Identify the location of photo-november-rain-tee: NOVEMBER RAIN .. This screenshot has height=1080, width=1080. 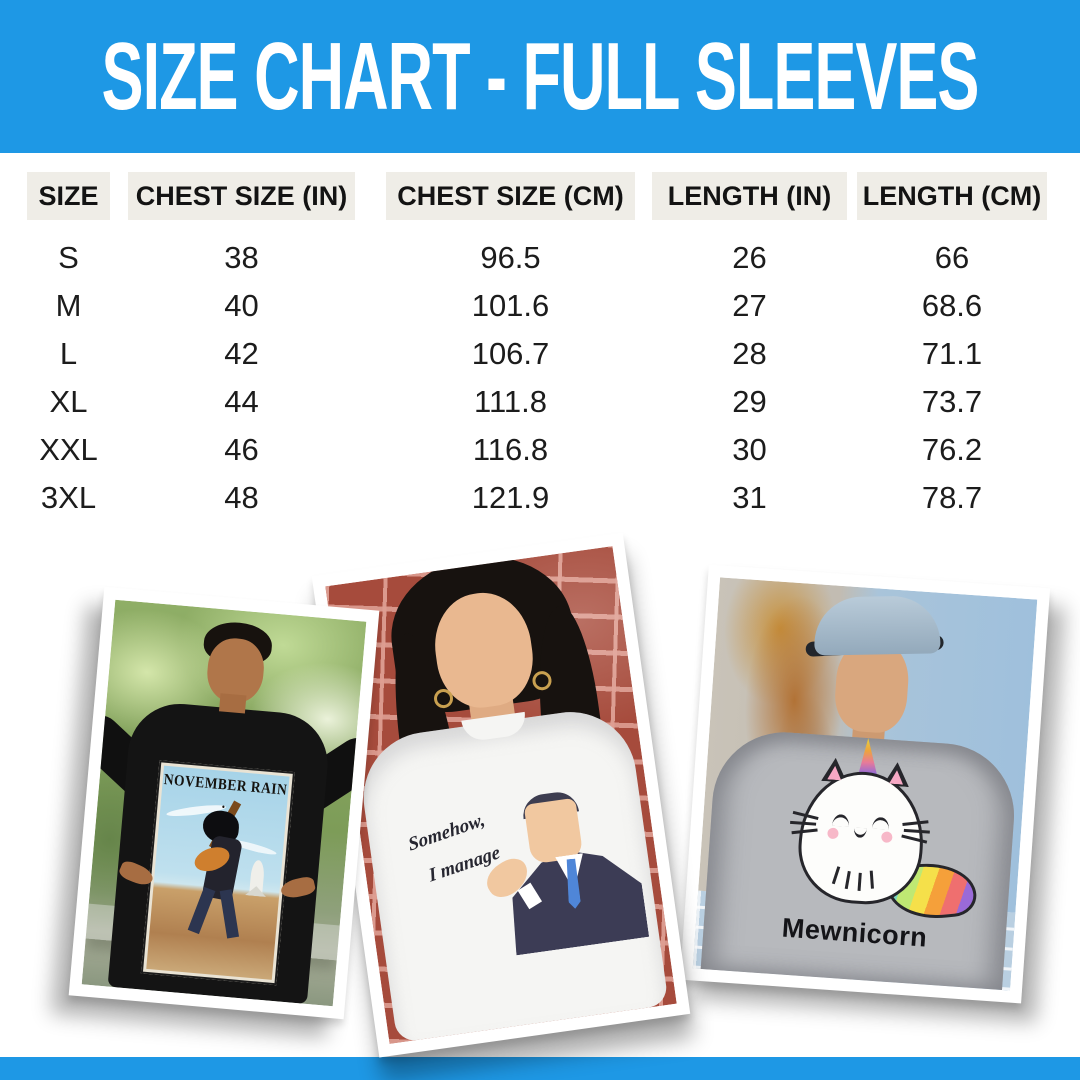
(224, 803).